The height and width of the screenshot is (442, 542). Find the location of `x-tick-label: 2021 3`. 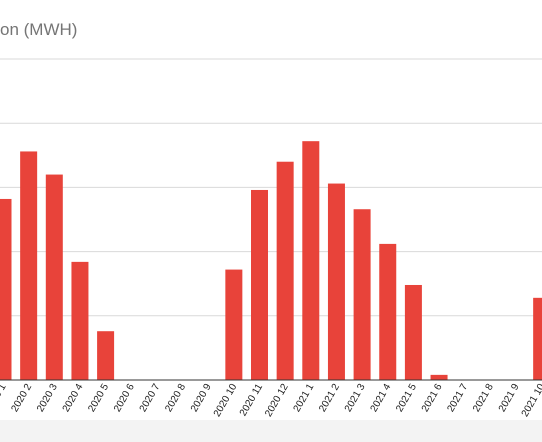

x-tick-label: 2021 3 is located at coordinates (355, 398).